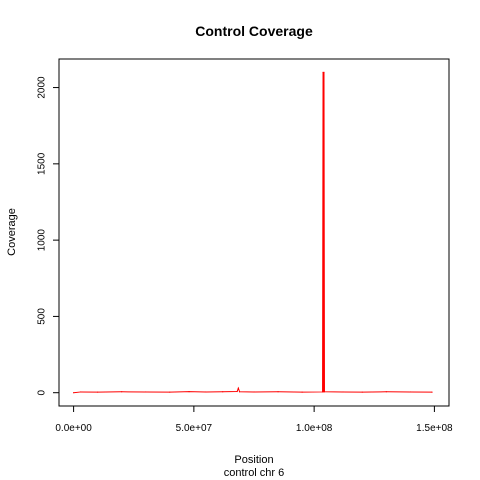 This screenshot has height=480, width=480. I want to click on y-axis-label: Coverage, so click(12, 232).